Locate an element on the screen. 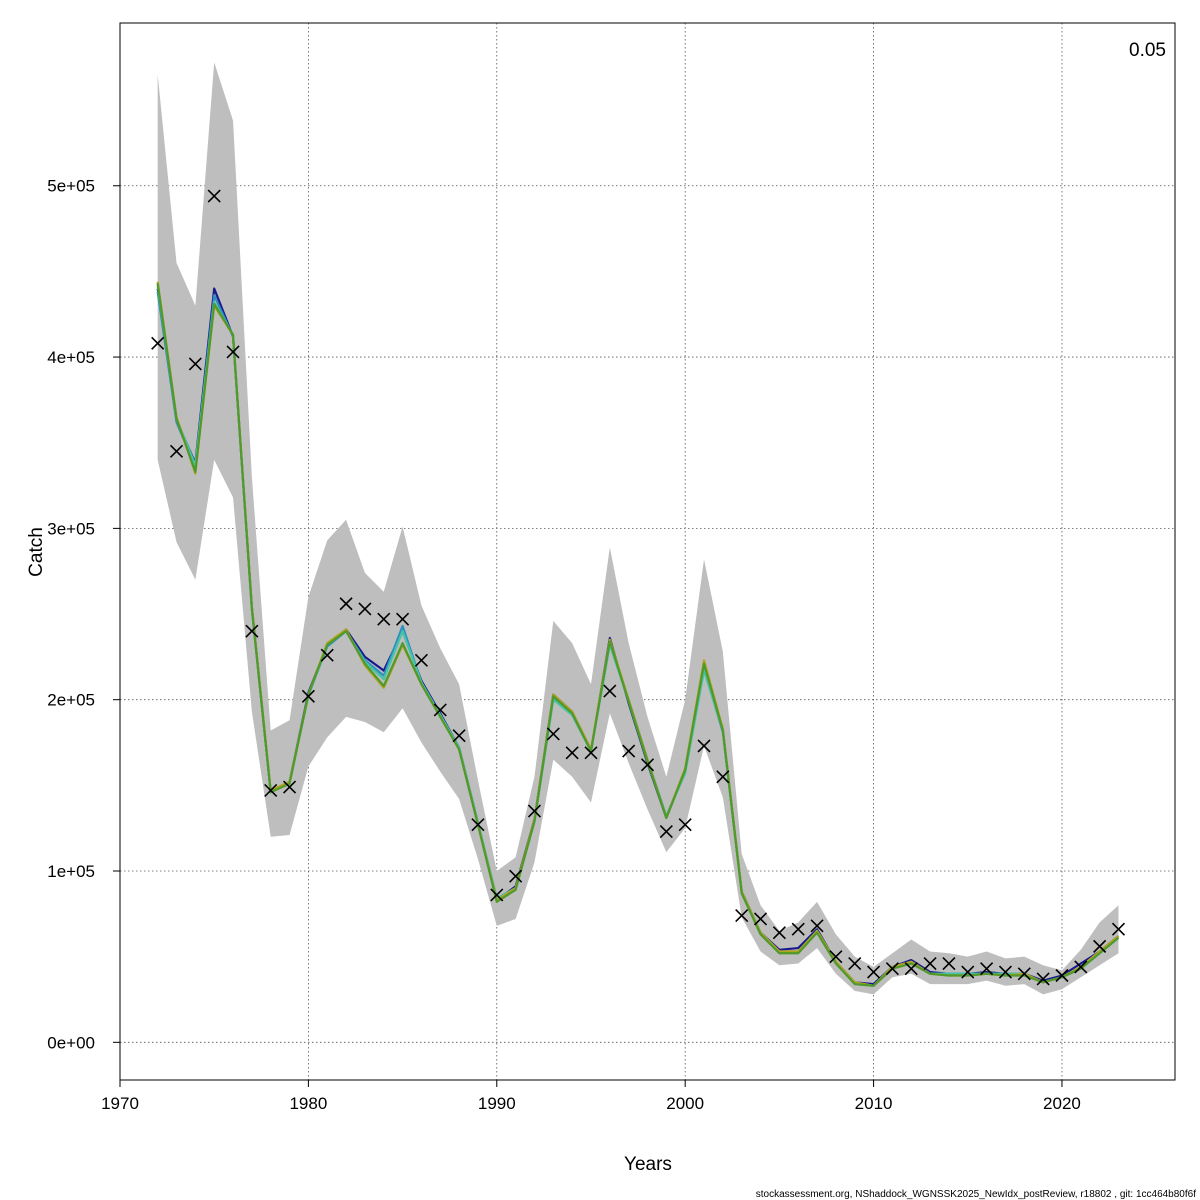 This screenshot has width=1200, height=1200. observed-point-1982 is located at coordinates (346, 604).